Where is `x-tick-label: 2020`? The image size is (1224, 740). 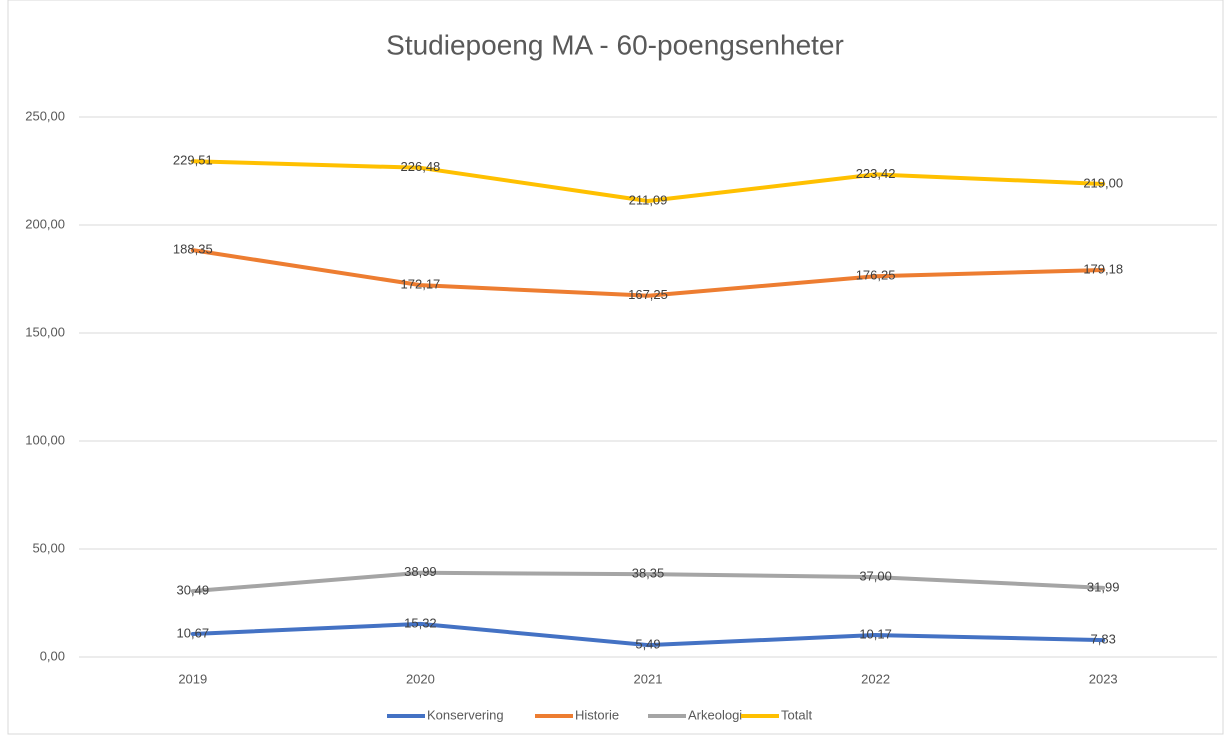
x-tick-label: 2020 is located at coordinates (420, 678).